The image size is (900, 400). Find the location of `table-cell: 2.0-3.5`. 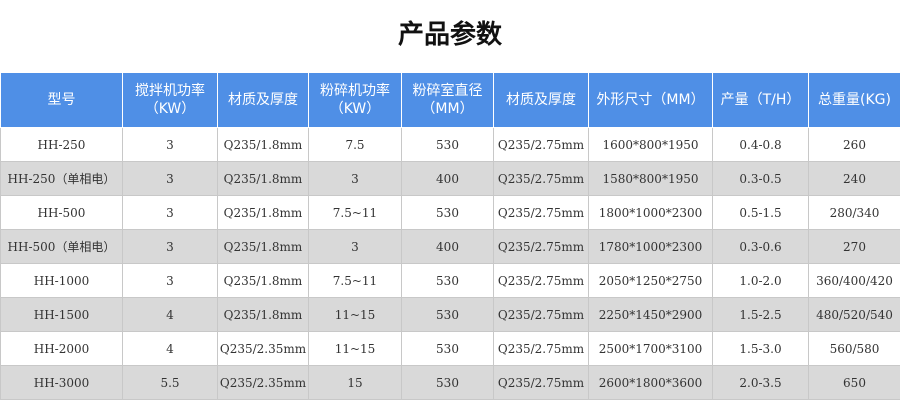

table-cell: 2.0-3.5 is located at coordinates (760, 382).